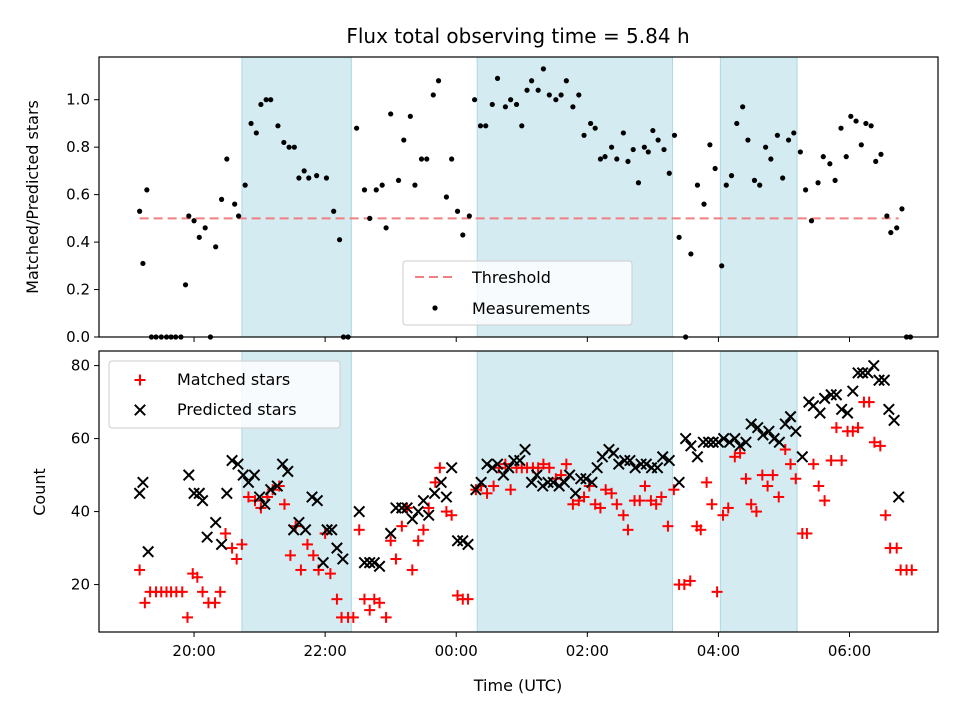 This screenshot has width=960, height=720. I want to click on y-tick-label: 0.4, so click(78, 242).